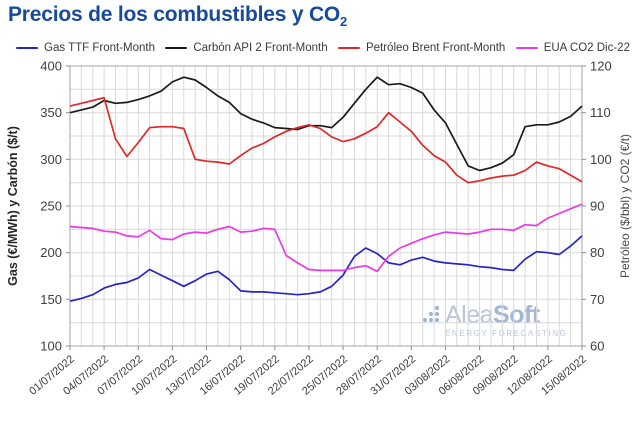  Describe the element at coordinates (51, 159) in the screenshot. I see `left-axis-tick: 300` at that location.